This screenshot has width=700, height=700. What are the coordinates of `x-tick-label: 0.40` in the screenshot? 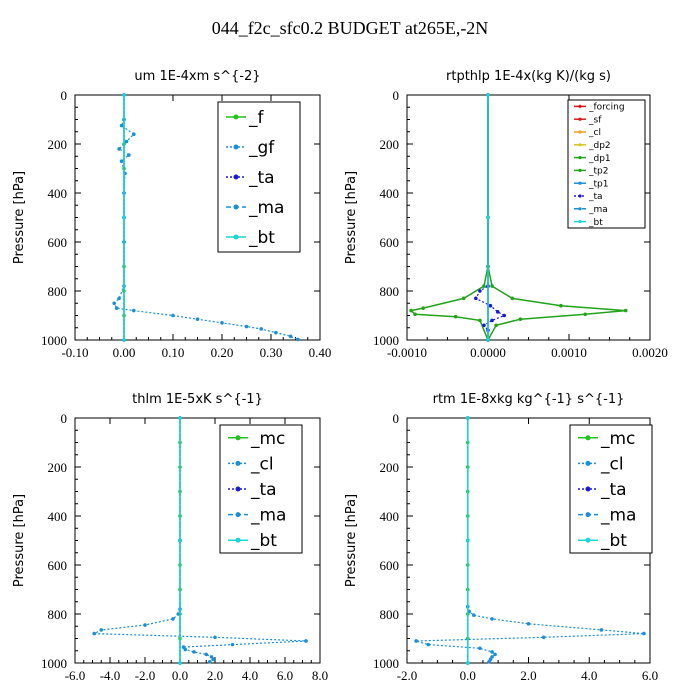 It's located at (320, 352).